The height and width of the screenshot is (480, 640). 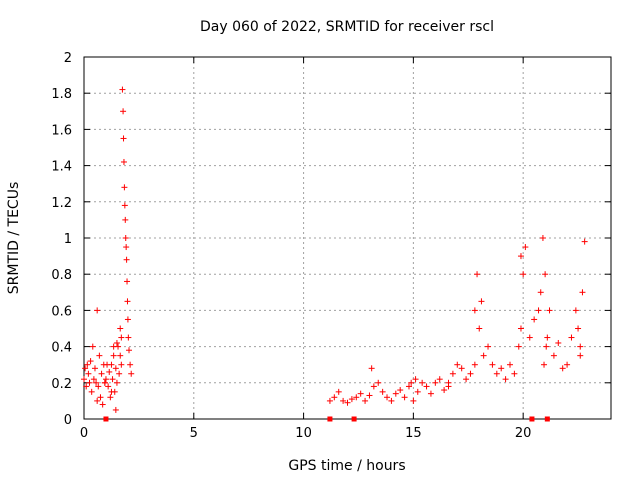 I want to click on y-axis-label: SRMTID / TECUs, so click(x=14, y=238).